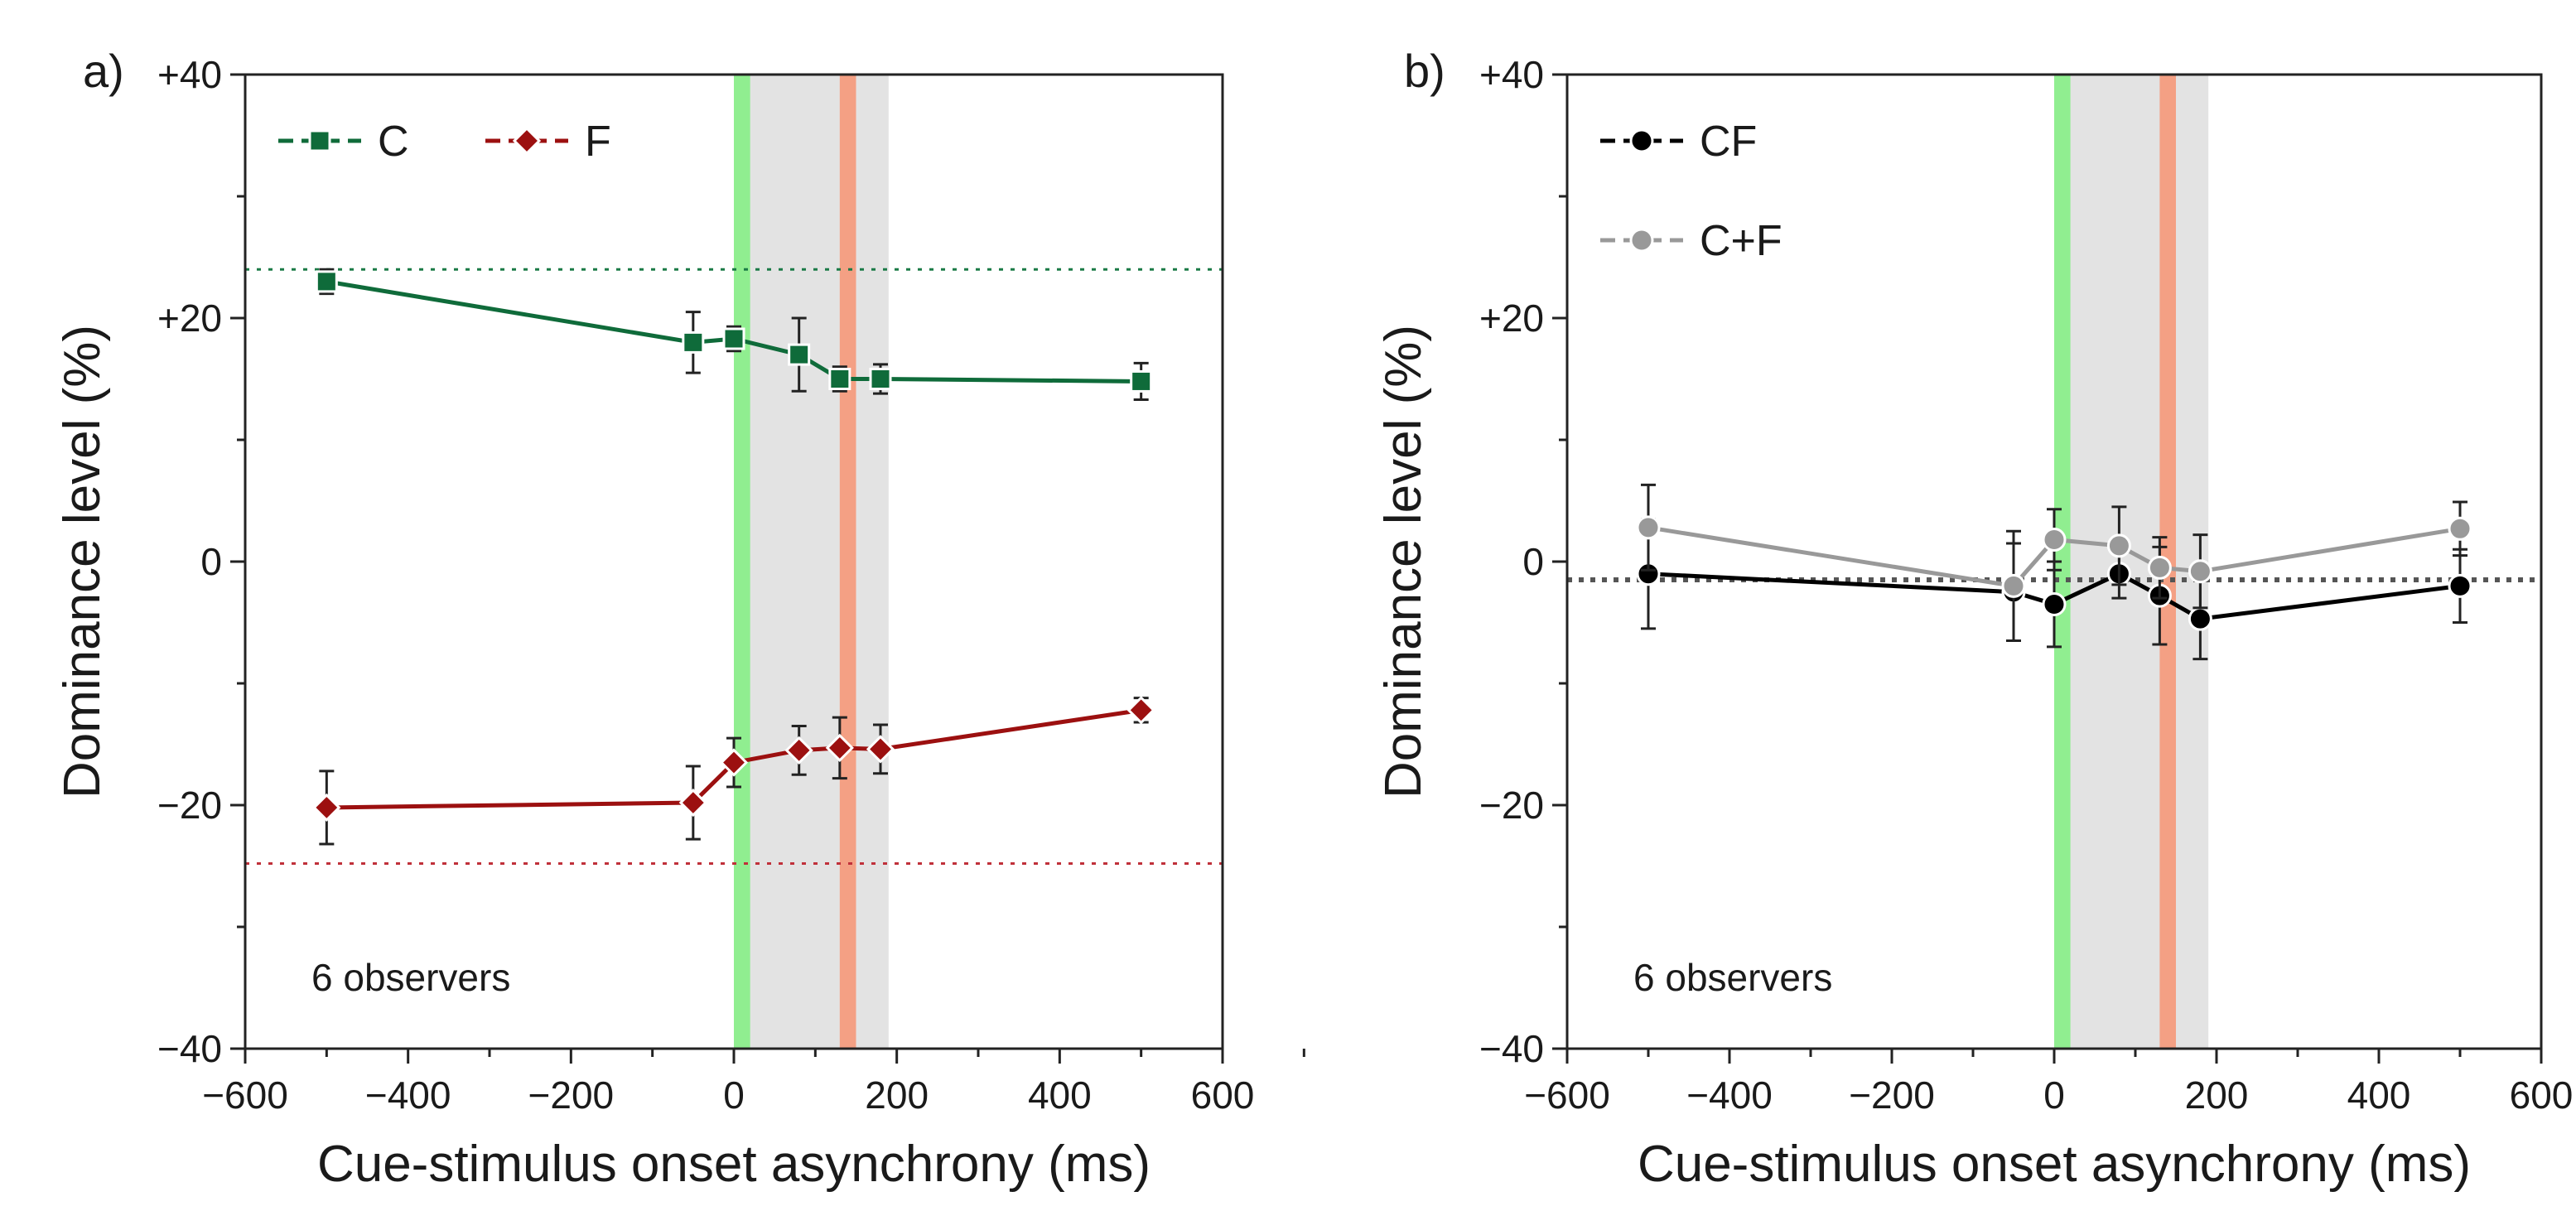 The width and height of the screenshot is (2576, 1211). I want to click on series-C+F, so click(2054, 563).